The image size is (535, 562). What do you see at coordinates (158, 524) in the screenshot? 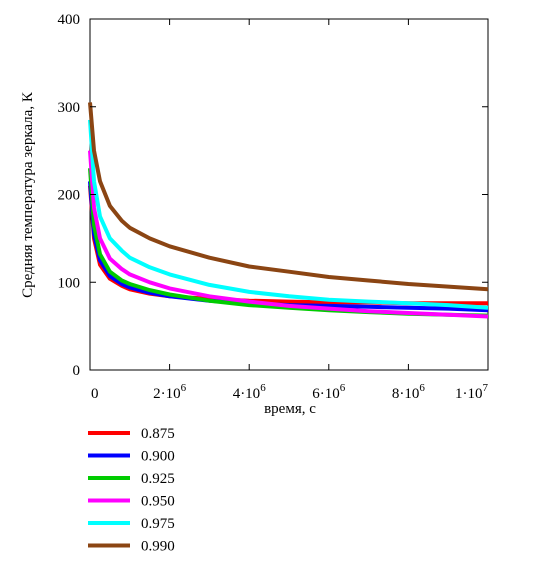
I see `legend-label-0.975: 0.975` at bounding box center [158, 524].